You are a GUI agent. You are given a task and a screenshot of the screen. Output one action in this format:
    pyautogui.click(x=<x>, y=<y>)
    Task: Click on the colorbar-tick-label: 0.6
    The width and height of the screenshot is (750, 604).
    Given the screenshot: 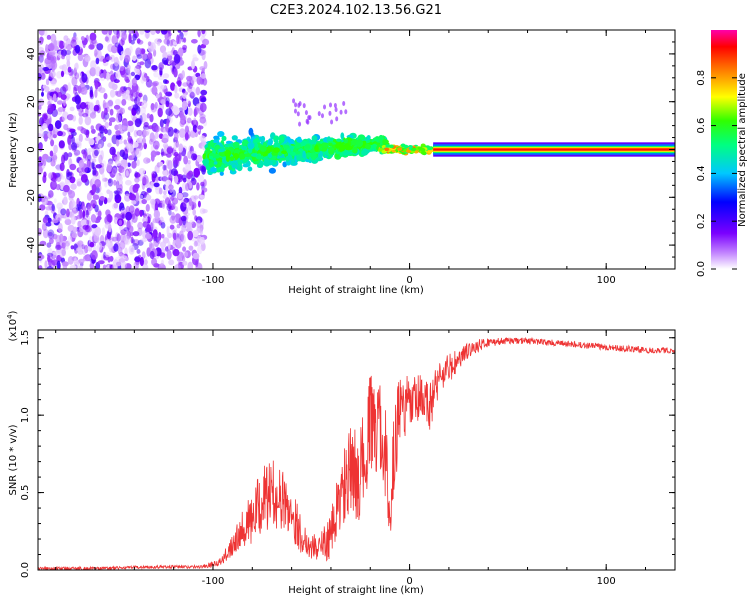 What is the action you would take?
    pyautogui.click(x=701, y=126)
    